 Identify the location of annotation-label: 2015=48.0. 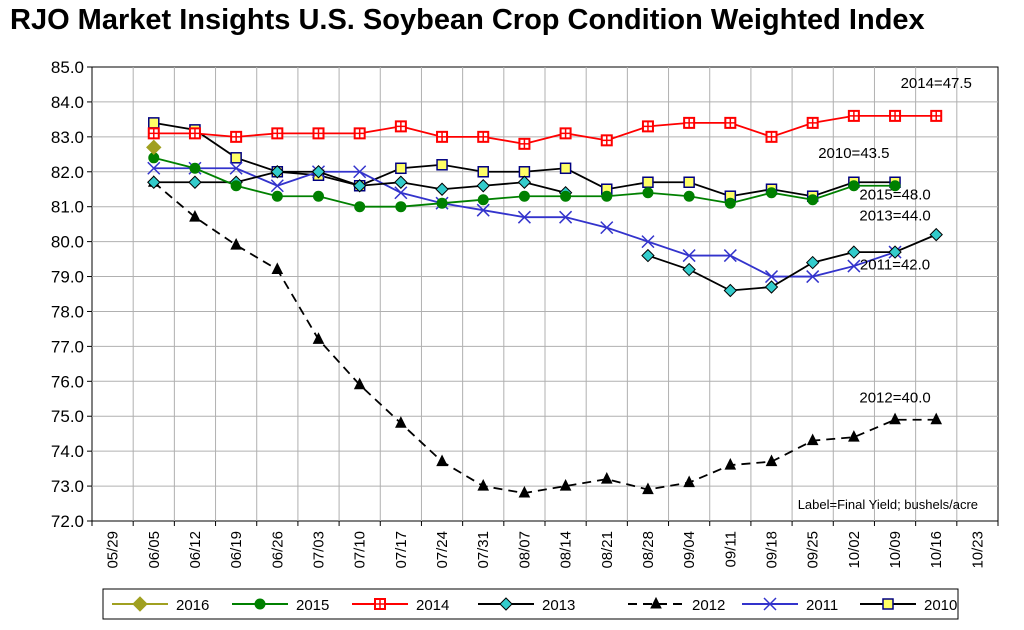
(894, 195).